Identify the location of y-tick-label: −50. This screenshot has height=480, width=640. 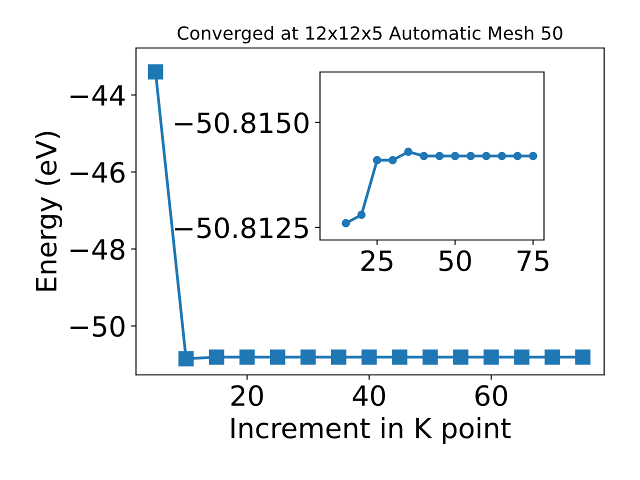
(97, 326).